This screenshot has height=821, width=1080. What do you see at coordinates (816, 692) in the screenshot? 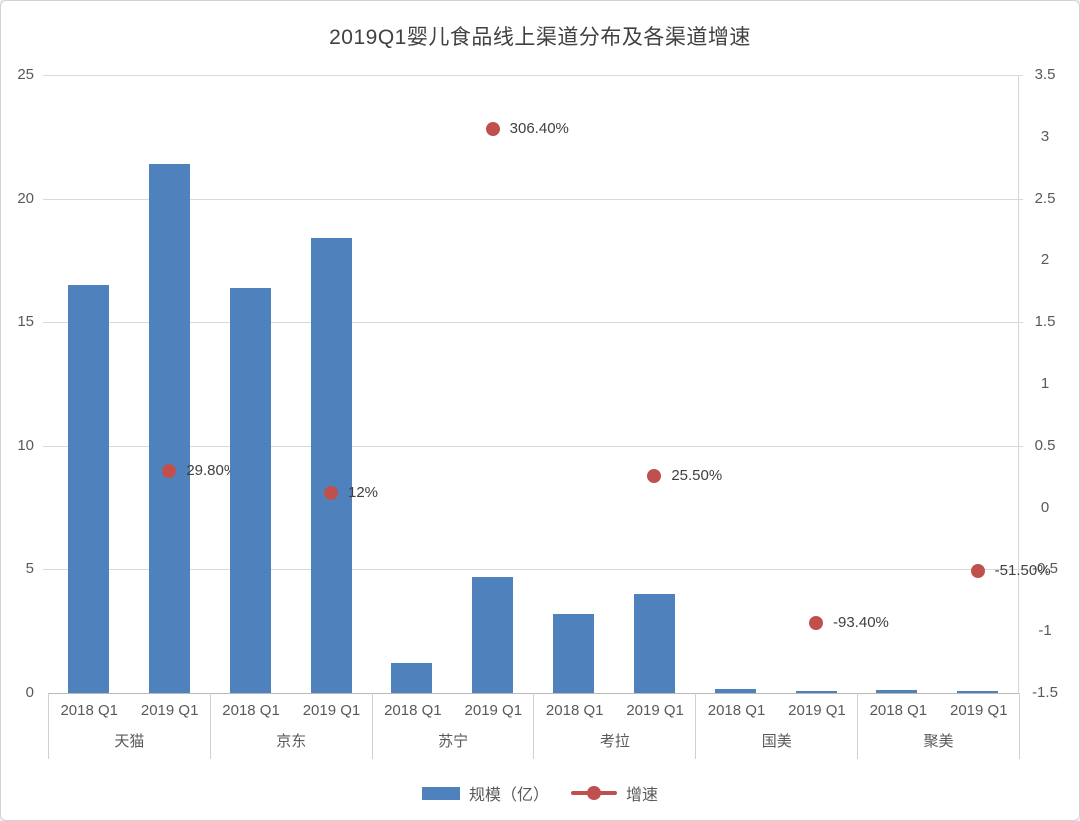
I see `bar-国美-2019 Q1` at bounding box center [816, 692].